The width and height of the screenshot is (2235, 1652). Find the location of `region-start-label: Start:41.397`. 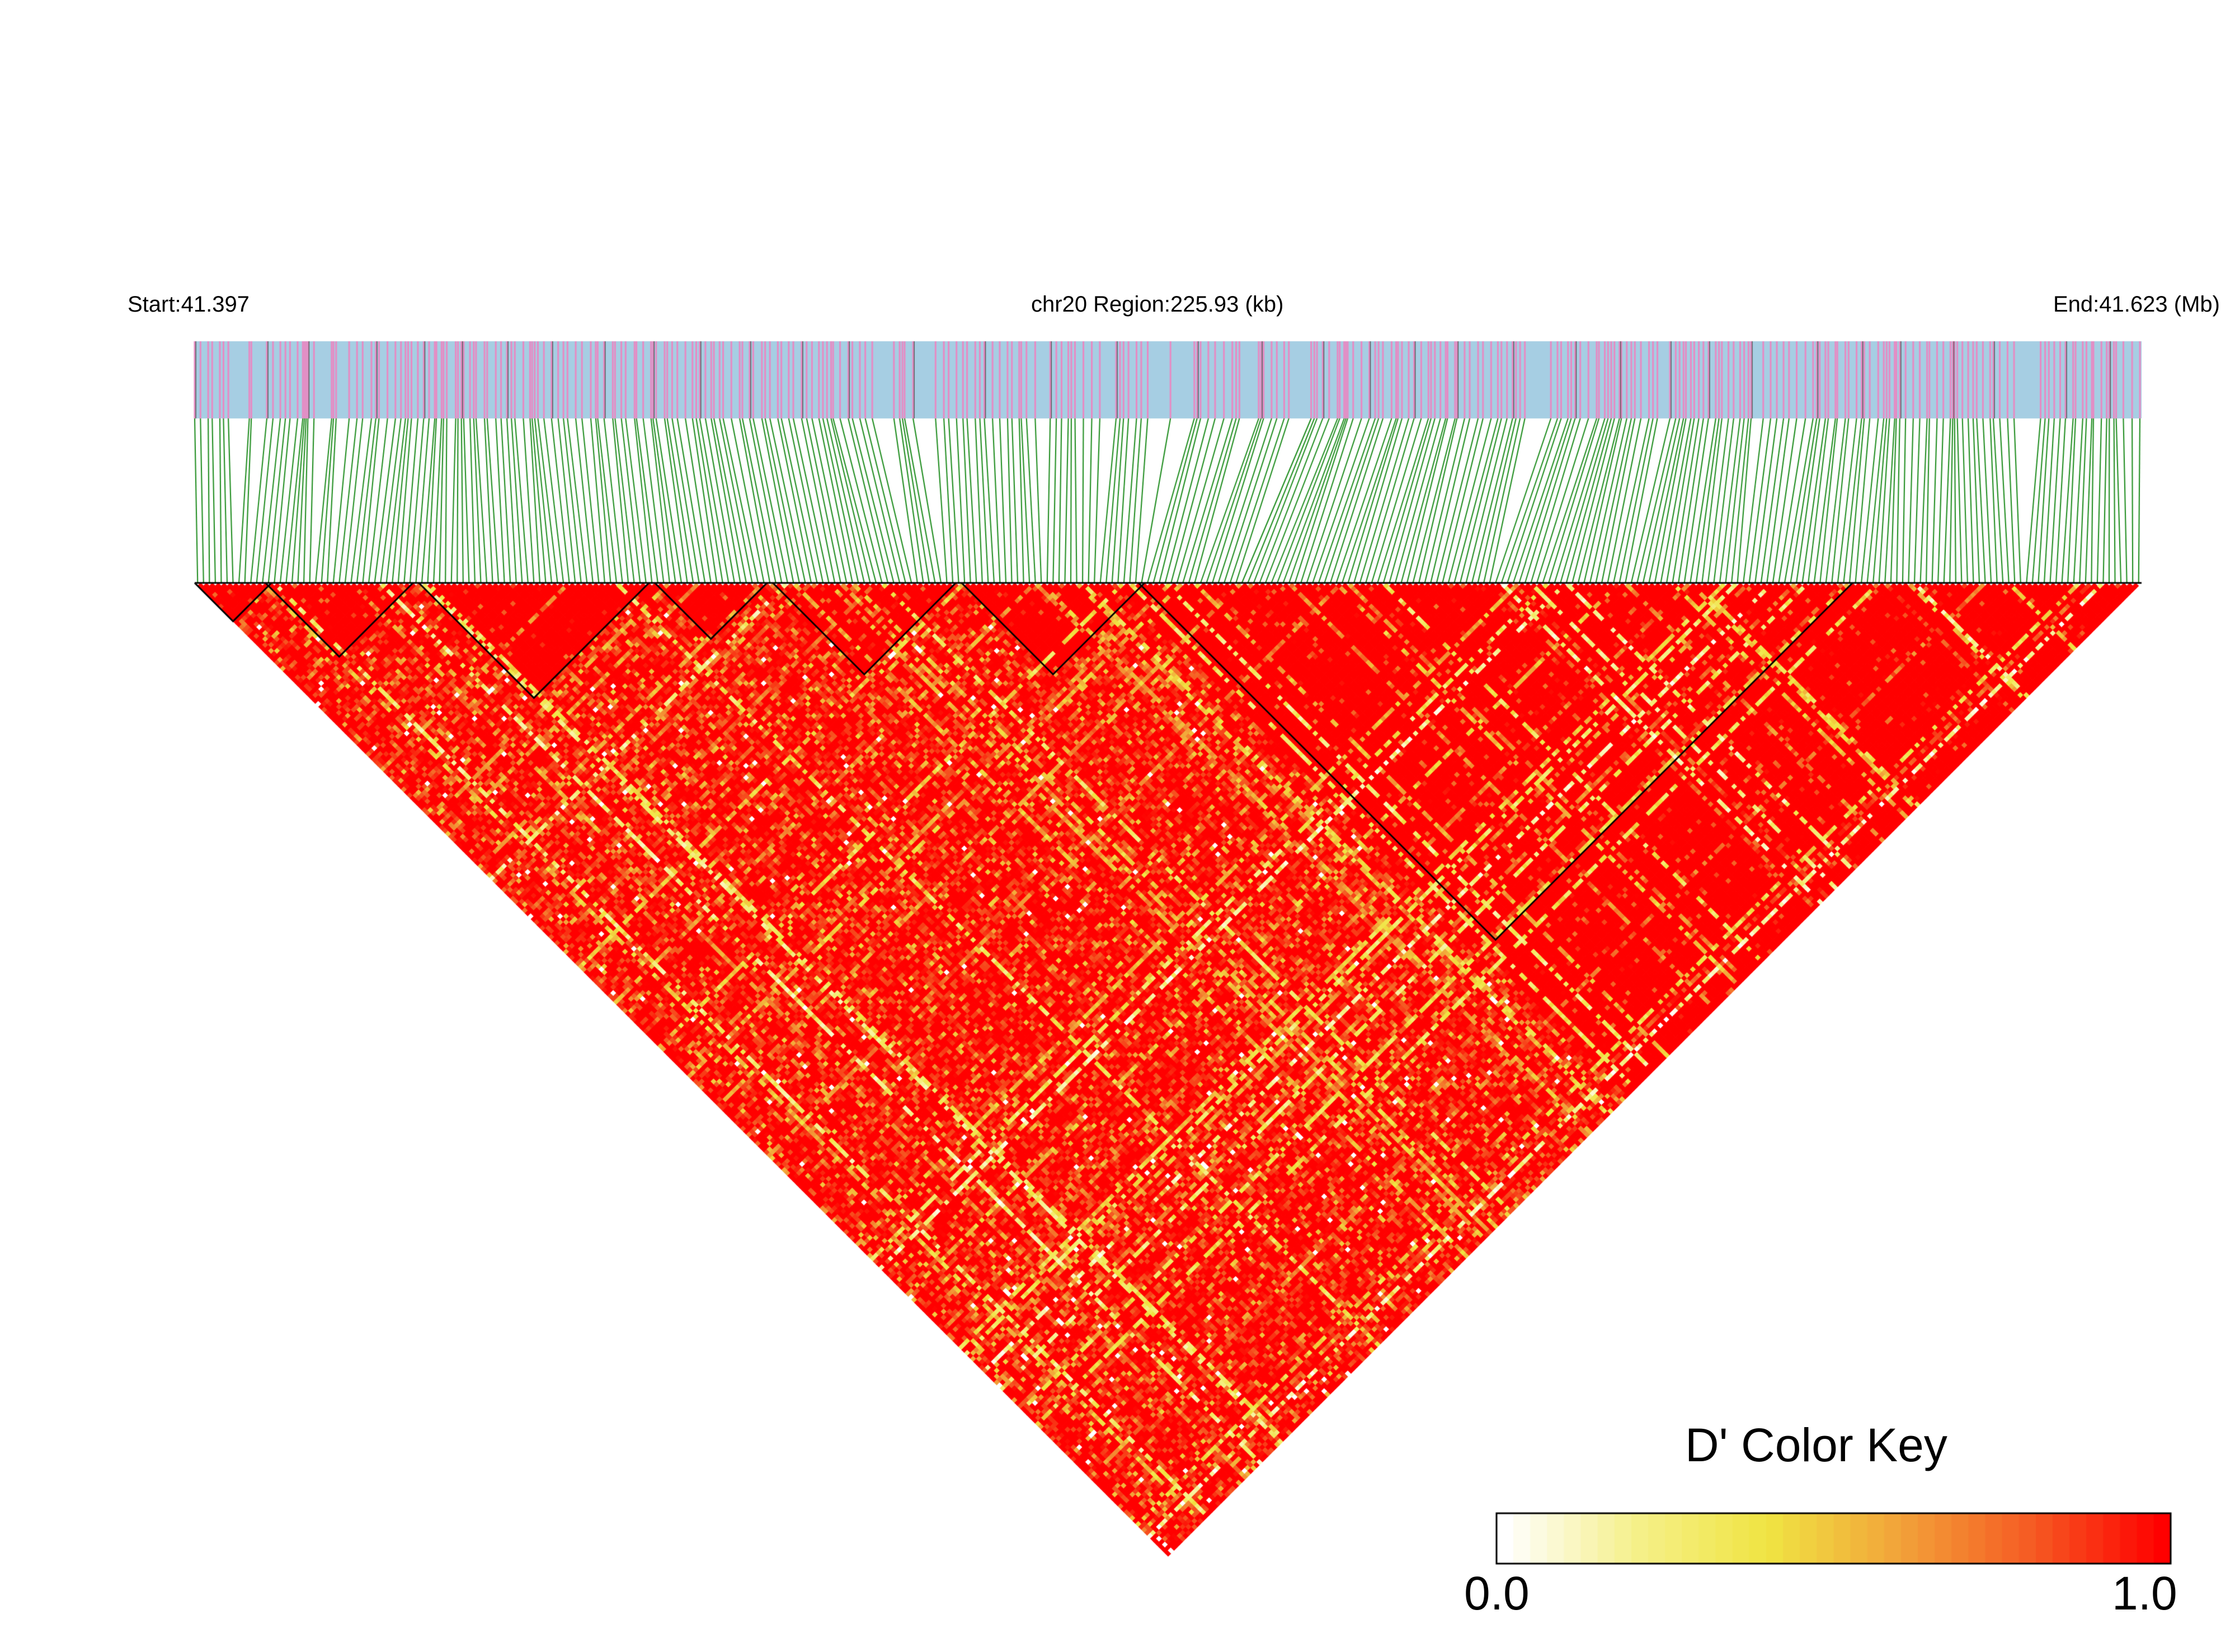

region-start-label: Start:41.397 is located at coordinates (189, 304).